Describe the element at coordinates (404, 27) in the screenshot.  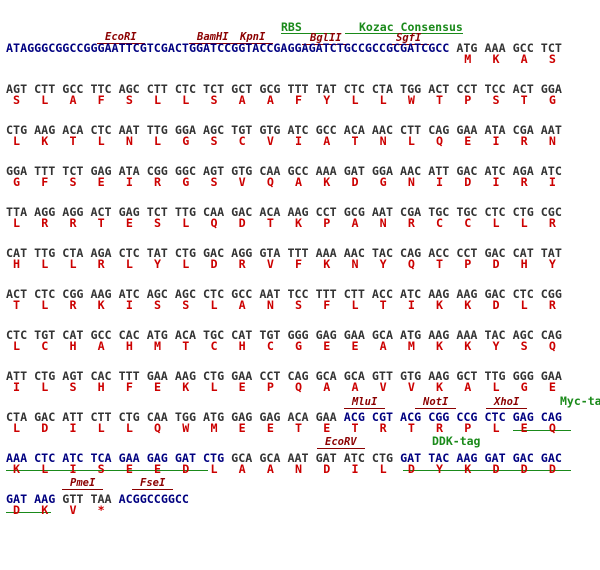
I see `feature-label: Kozac Consensus` at that location.